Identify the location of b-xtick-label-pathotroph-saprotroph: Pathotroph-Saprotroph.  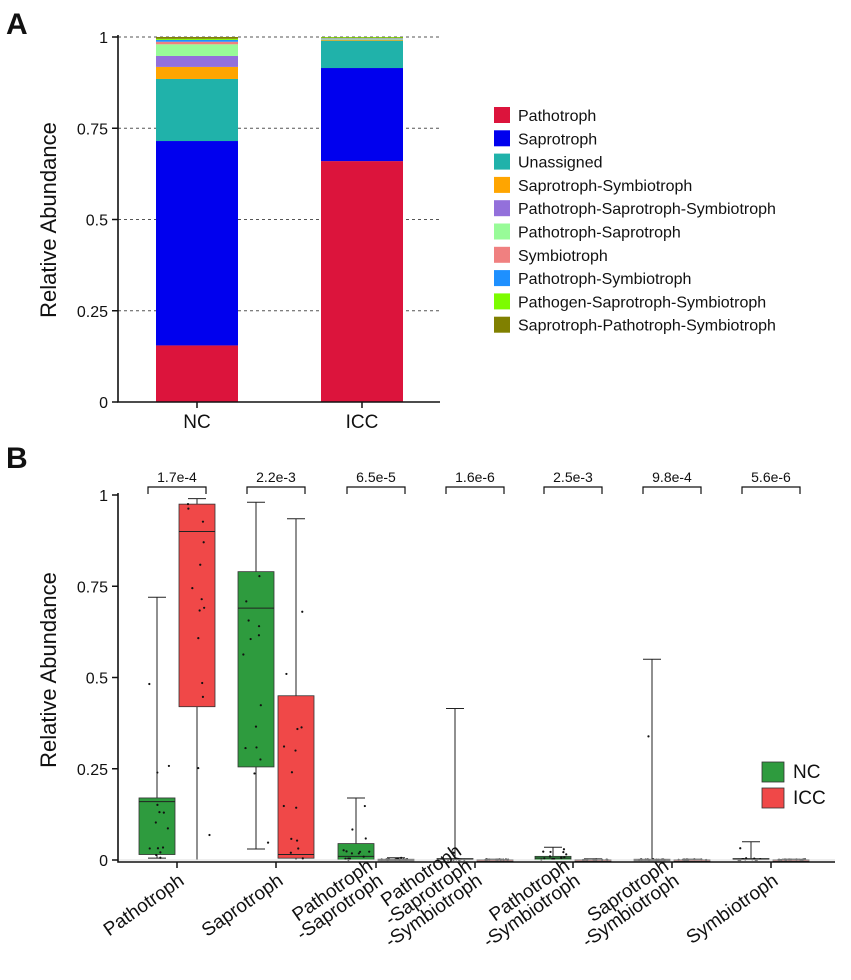
(335, 900).